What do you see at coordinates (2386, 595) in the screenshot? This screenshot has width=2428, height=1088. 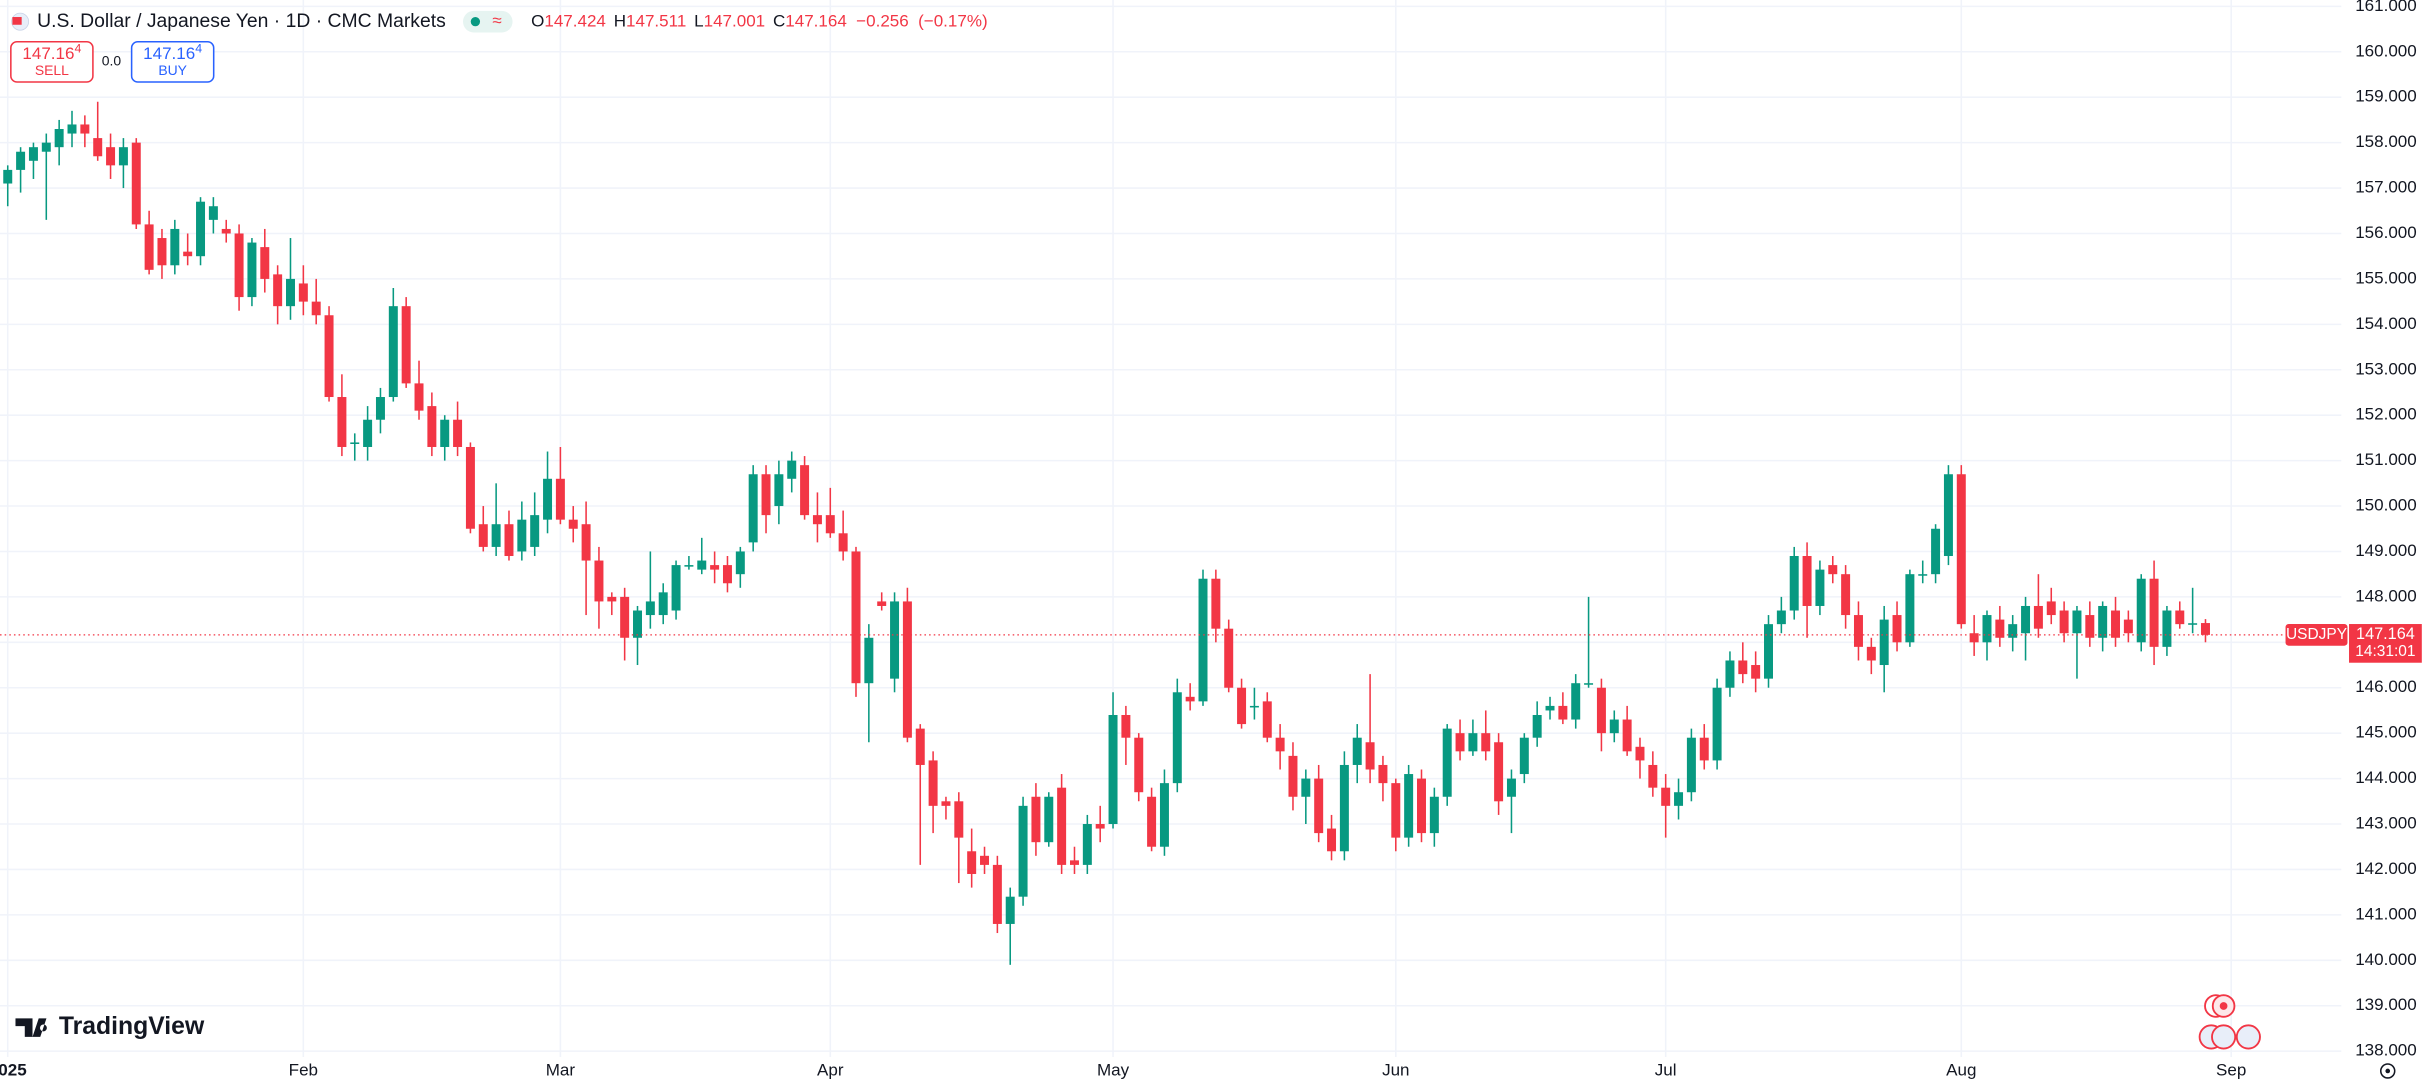 I see `y-tick-label: 148.000` at bounding box center [2386, 595].